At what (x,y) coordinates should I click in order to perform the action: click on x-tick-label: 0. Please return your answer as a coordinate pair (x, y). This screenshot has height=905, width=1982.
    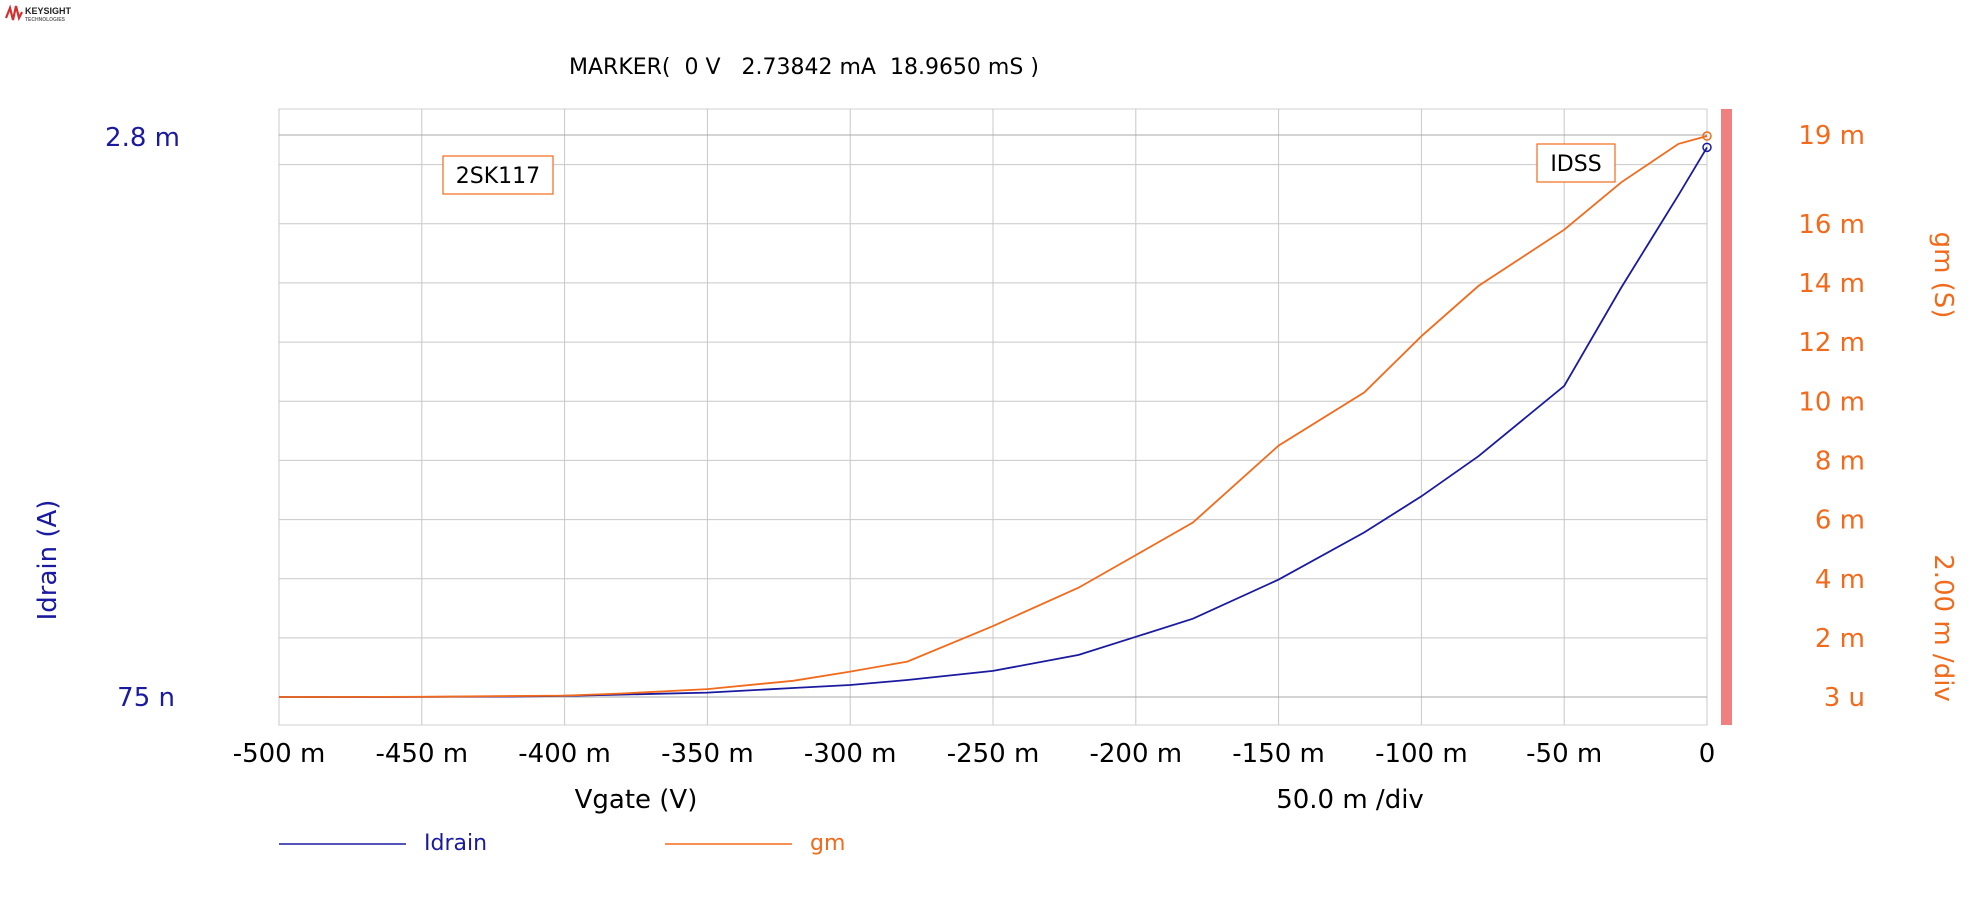
    Looking at the image, I should click on (1707, 754).